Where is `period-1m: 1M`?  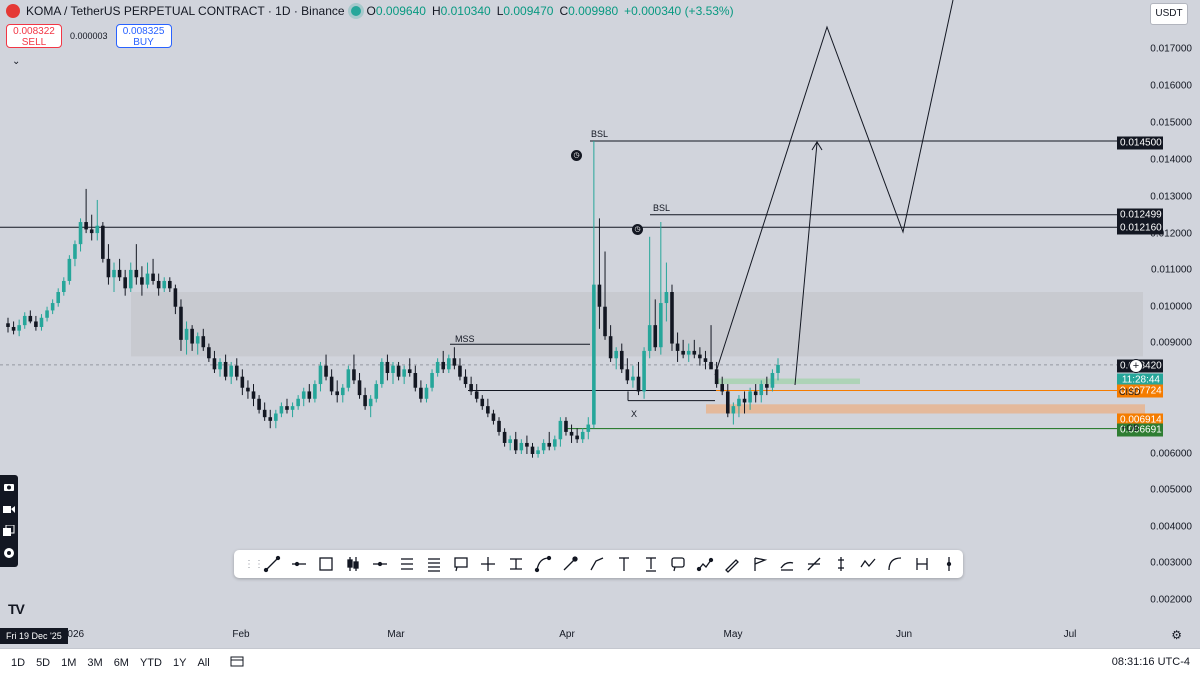 period-1m: 1M is located at coordinates (69, 662).